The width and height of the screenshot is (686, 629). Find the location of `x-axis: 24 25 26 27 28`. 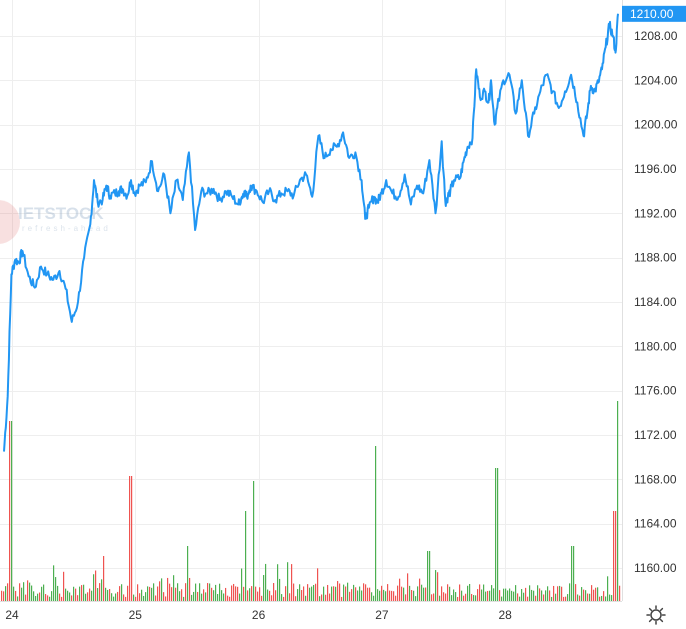

x-axis: 24 25 26 27 28 is located at coordinates (258, 615).